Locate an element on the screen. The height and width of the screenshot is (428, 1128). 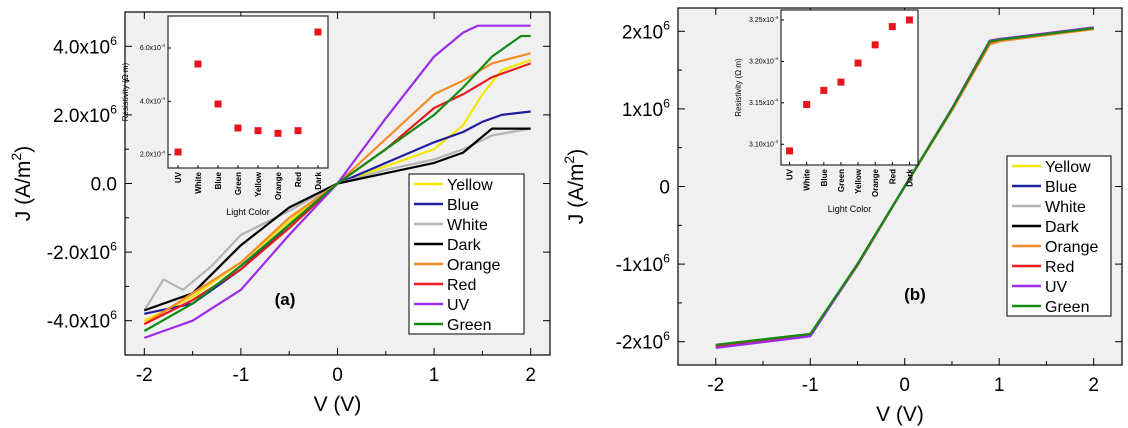
y-tick-label: 2x10⁶ is located at coordinates (646, 31).